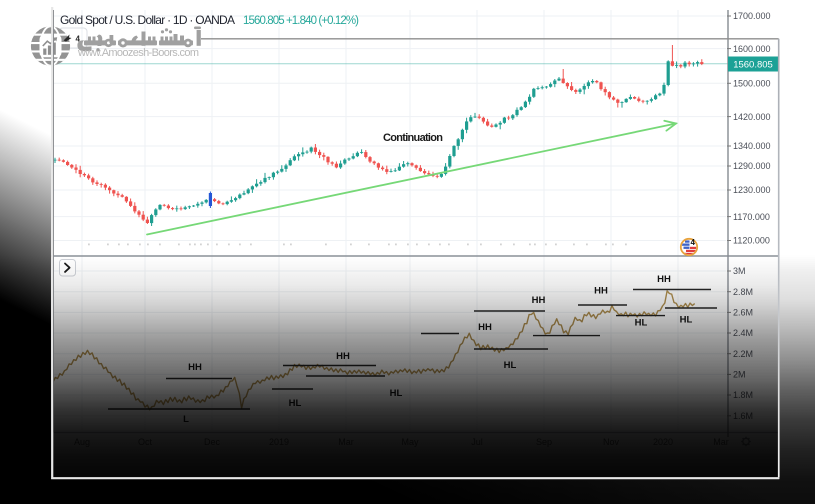  Describe the element at coordinates (752, 117) in the screenshot. I see `svg-text: 1420.000` at that location.